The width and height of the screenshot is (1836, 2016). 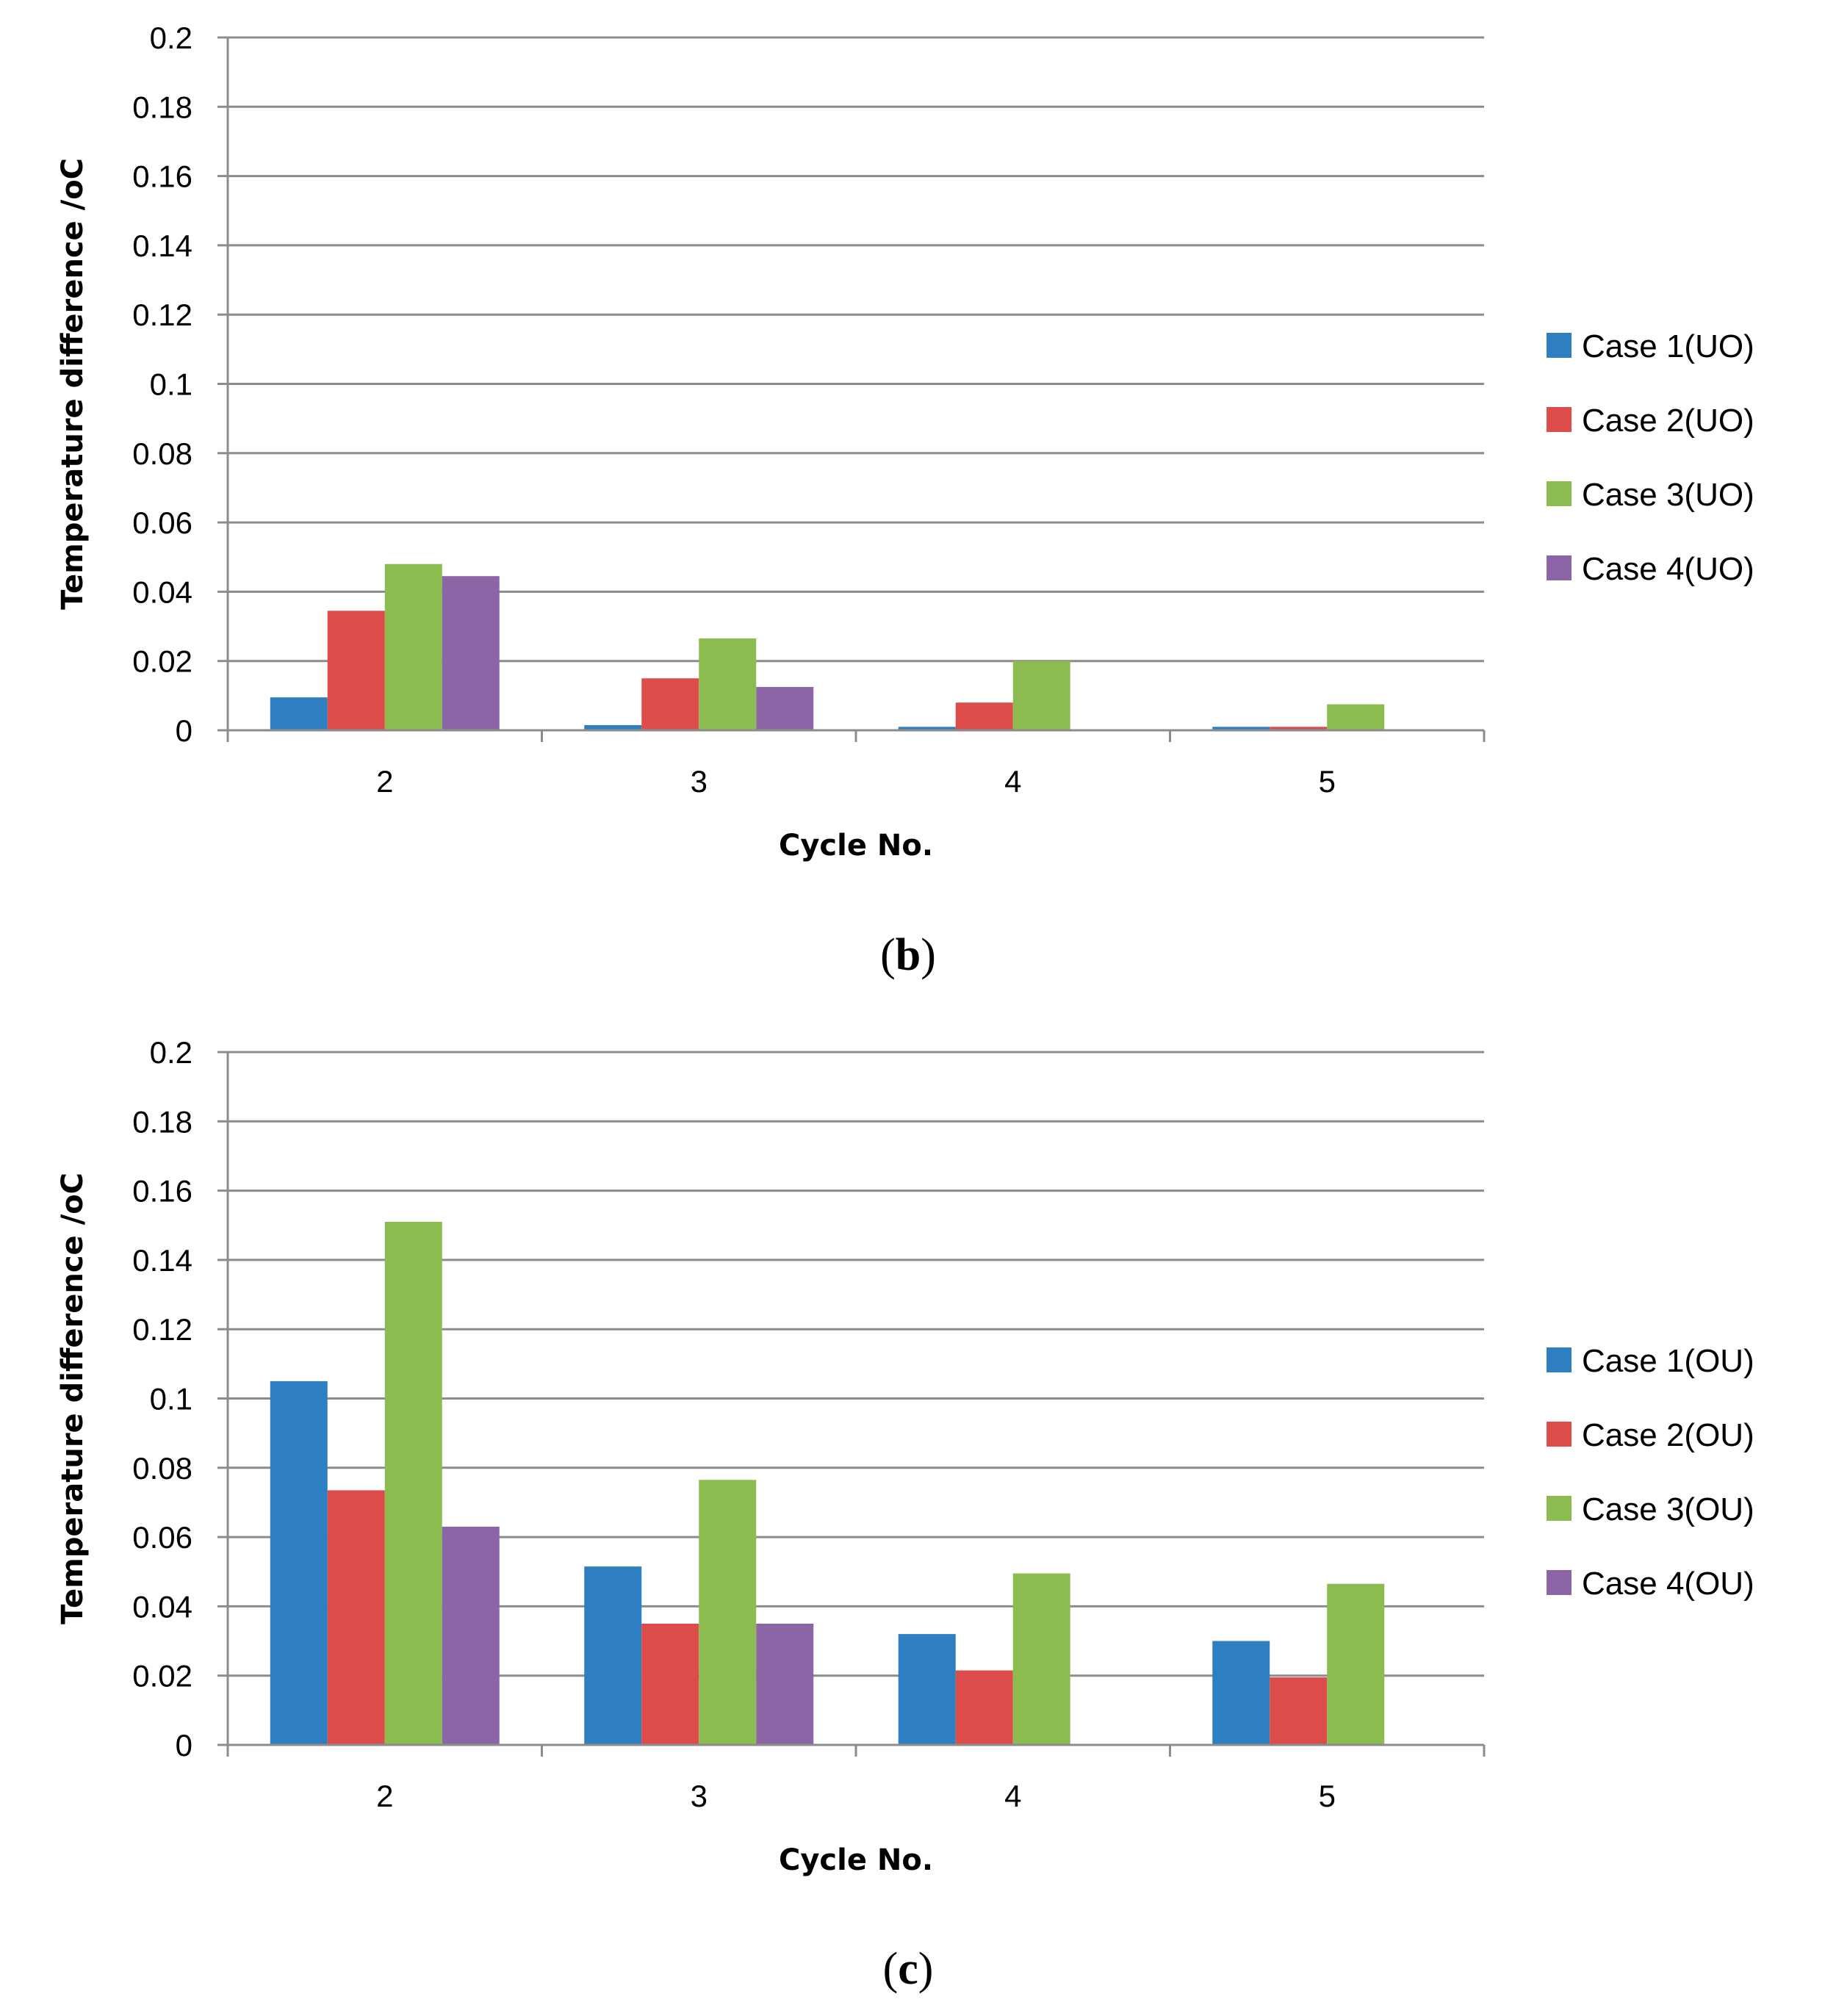 What do you see at coordinates (1041, 695) in the screenshot?
I see `bar-case-3-uo--cycle-4` at bounding box center [1041, 695].